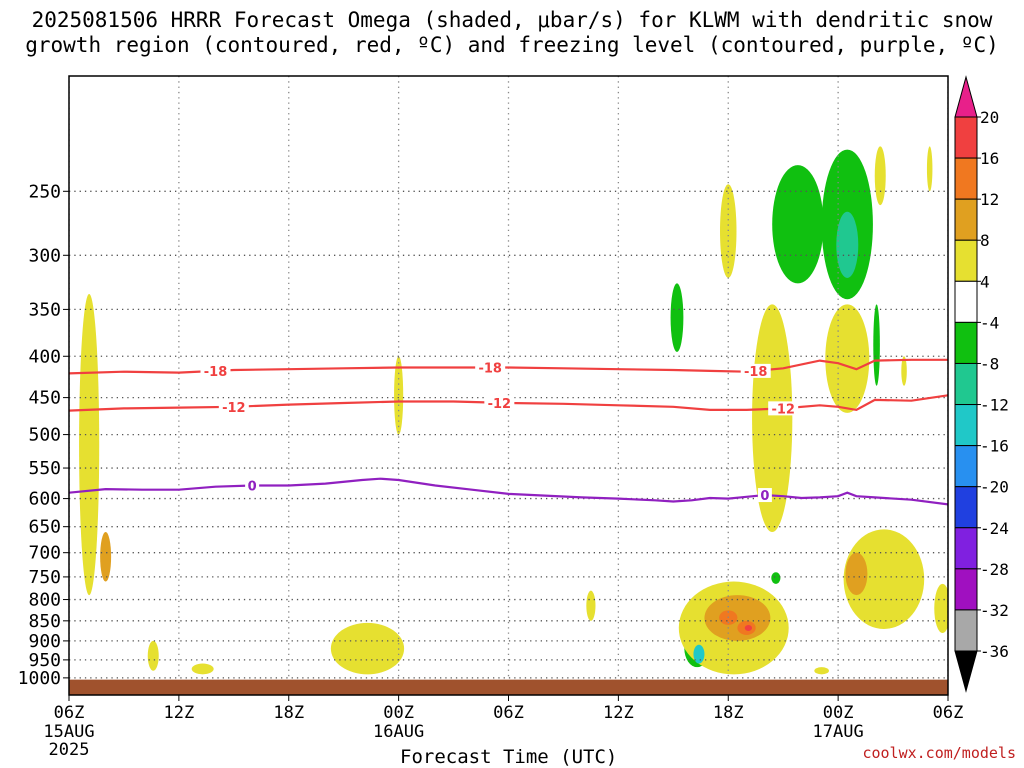  I want to click on colorbar-label: -4, so click(989, 322).